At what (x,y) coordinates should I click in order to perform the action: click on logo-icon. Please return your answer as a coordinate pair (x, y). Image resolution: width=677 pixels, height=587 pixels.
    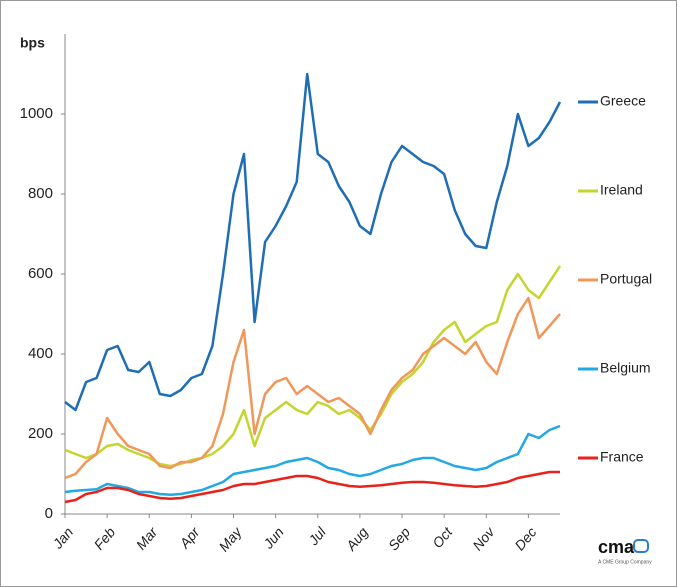
    Looking at the image, I should click on (641, 546).